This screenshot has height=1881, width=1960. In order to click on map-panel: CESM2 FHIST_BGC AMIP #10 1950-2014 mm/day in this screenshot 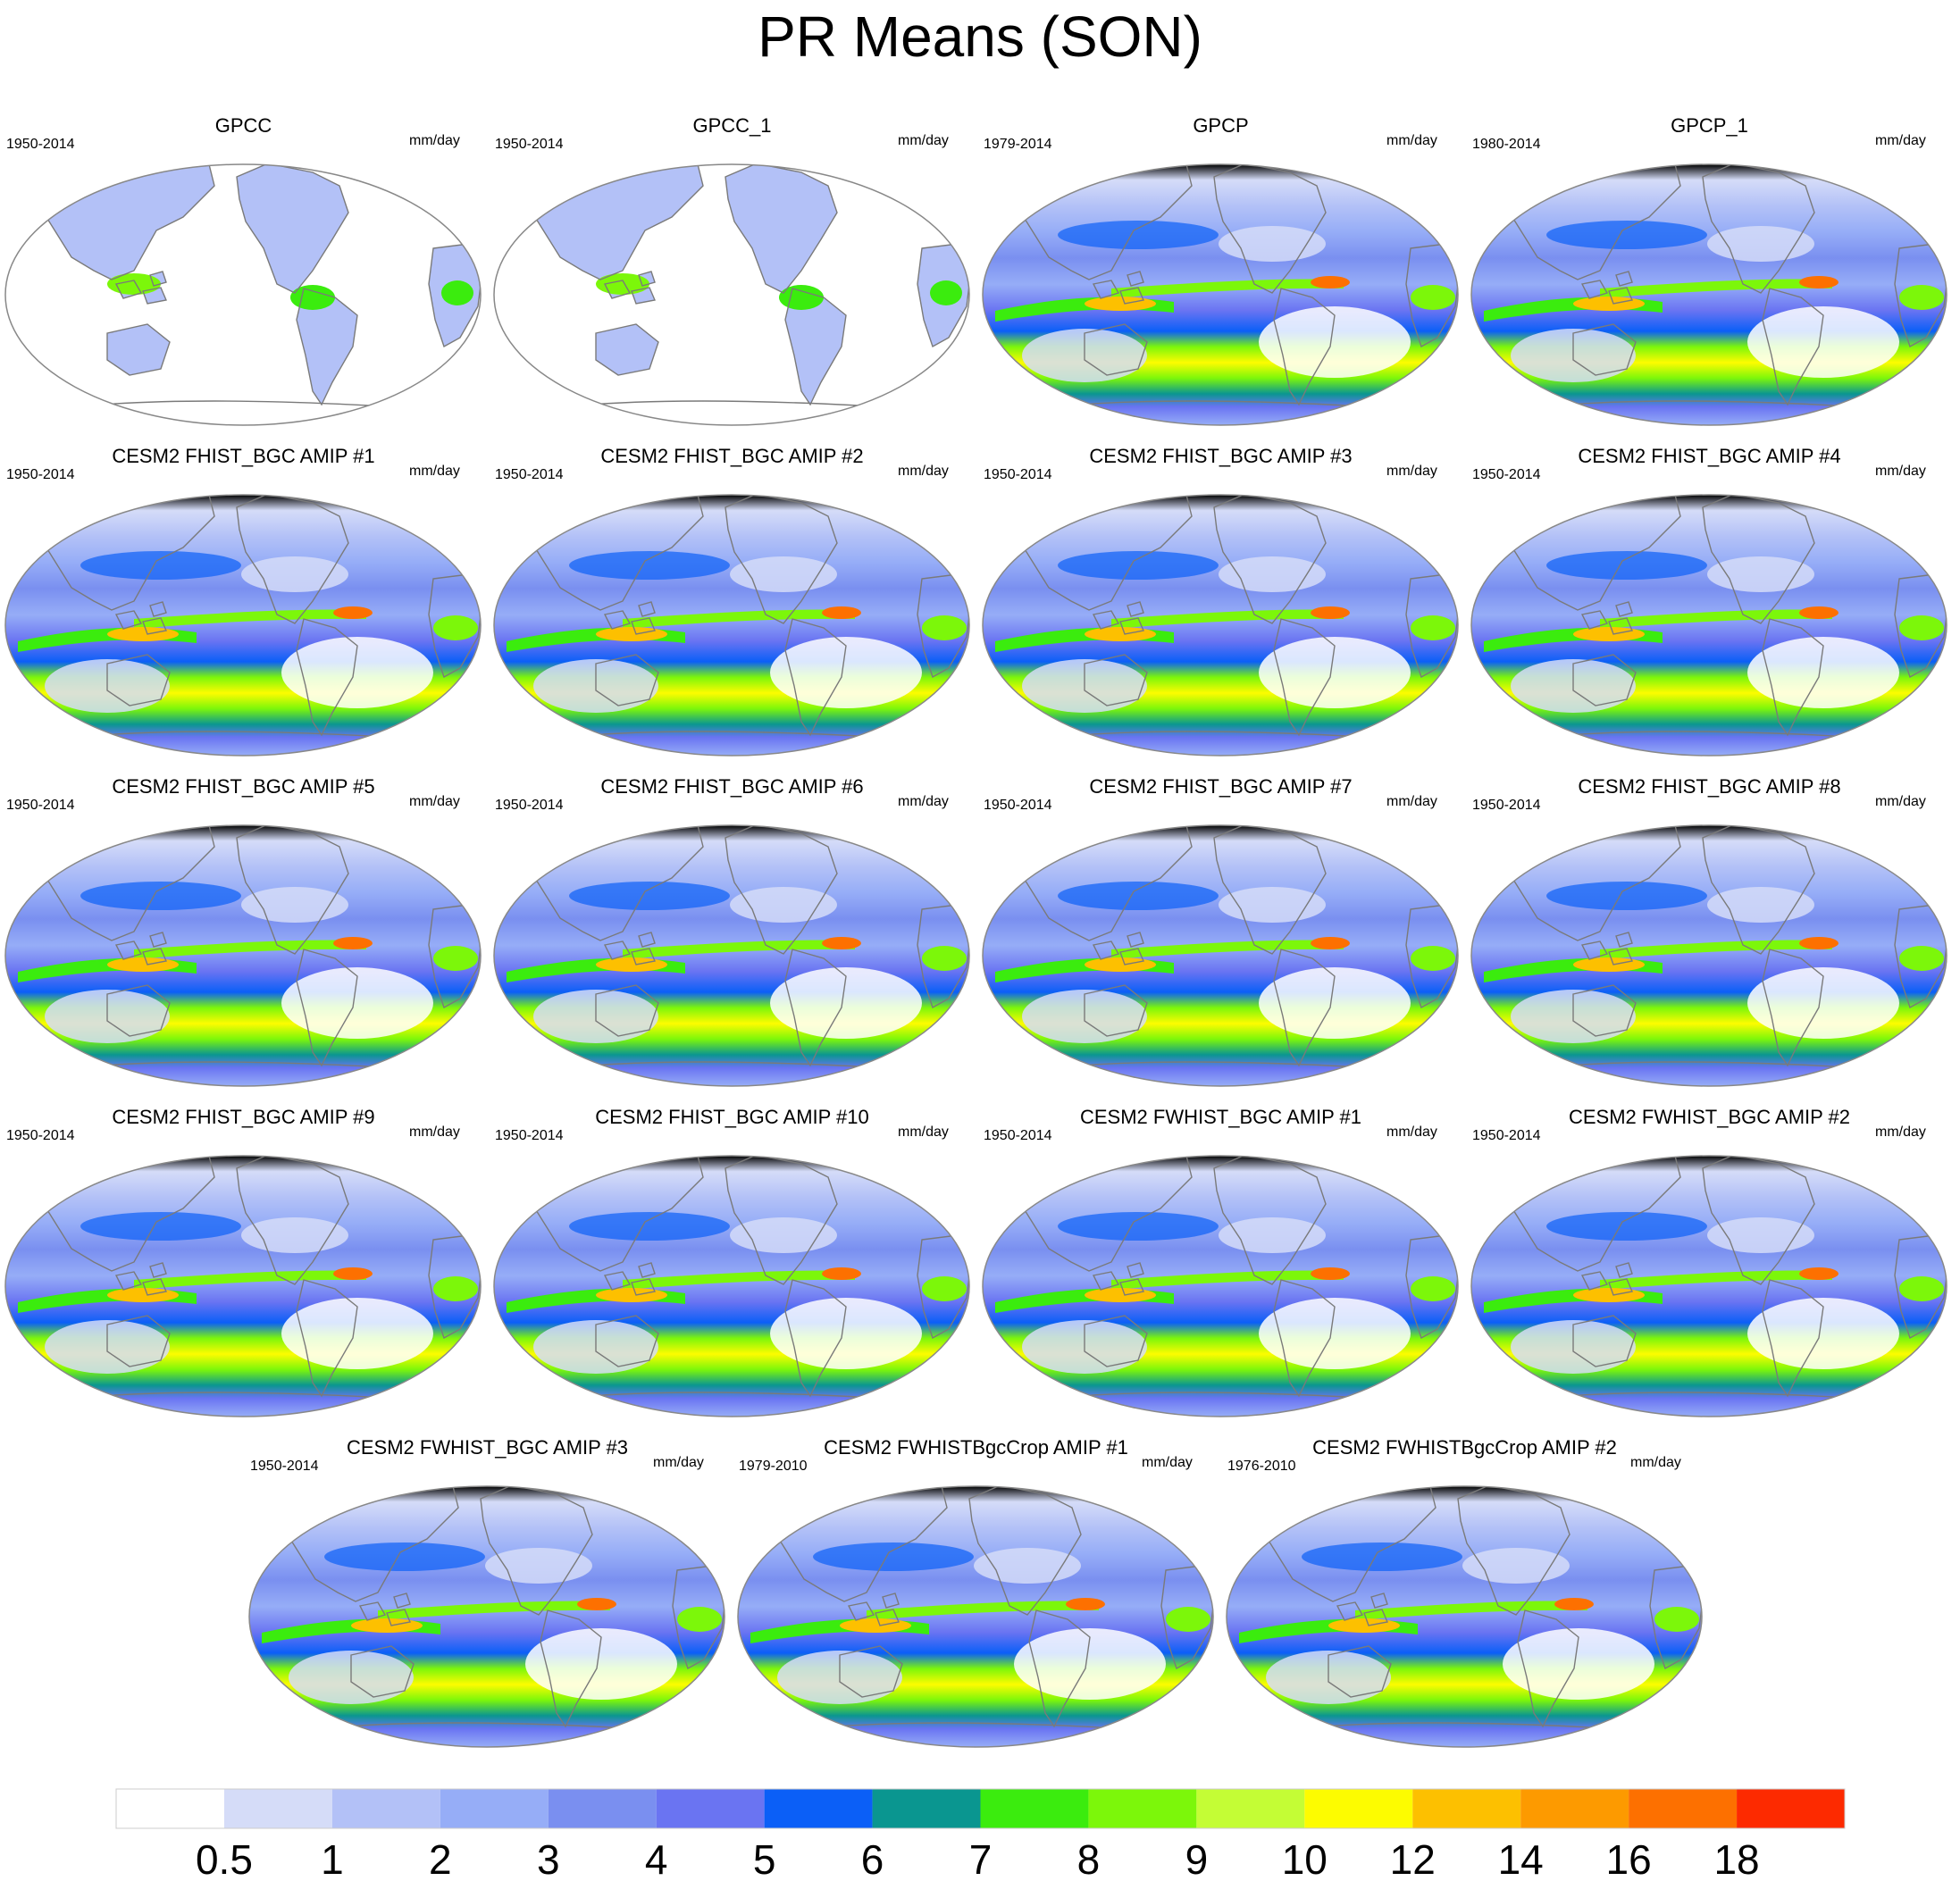, I will do `click(732, 1266)`.